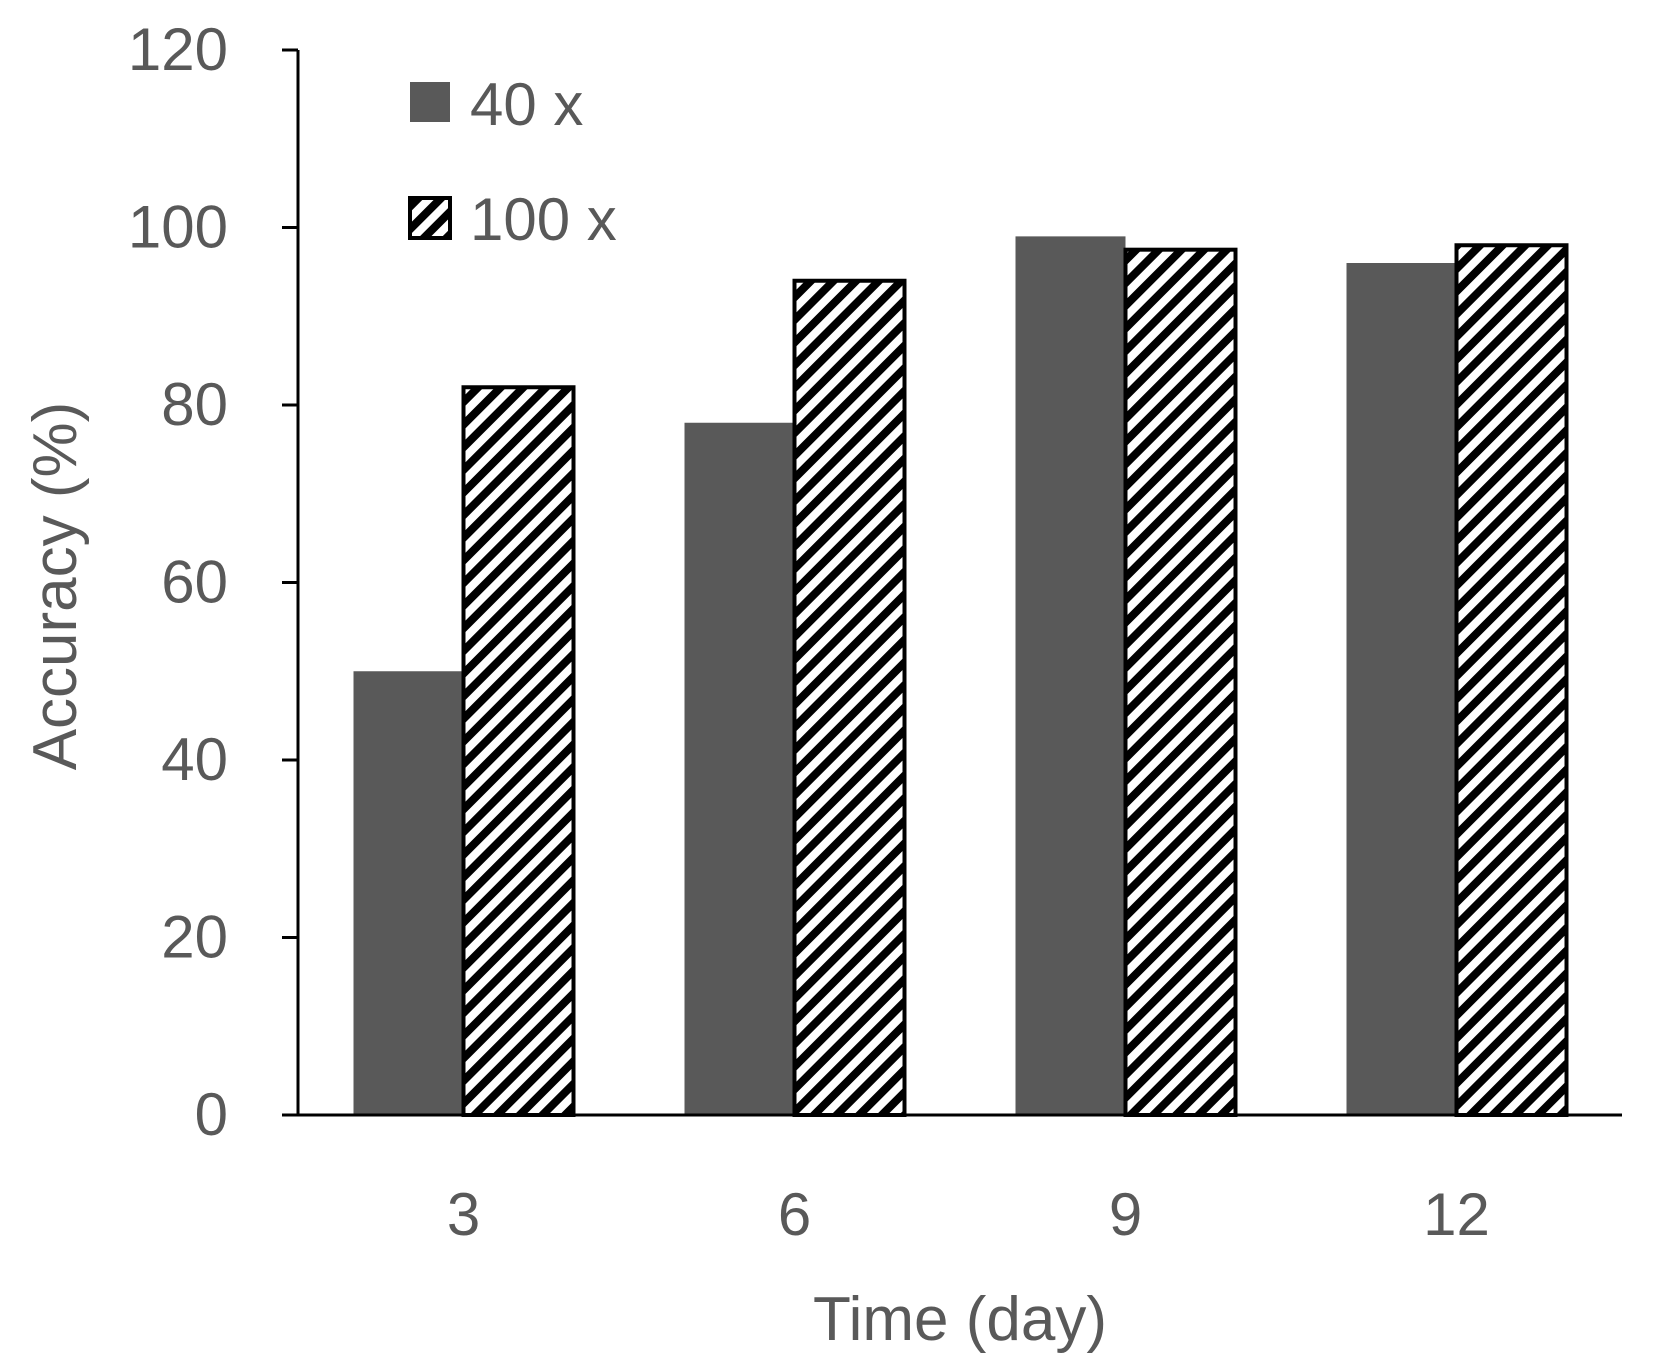 Image resolution: width=1653 pixels, height=1370 pixels. What do you see at coordinates (430, 218) in the screenshot?
I see `legend-swatch-100x` at bounding box center [430, 218].